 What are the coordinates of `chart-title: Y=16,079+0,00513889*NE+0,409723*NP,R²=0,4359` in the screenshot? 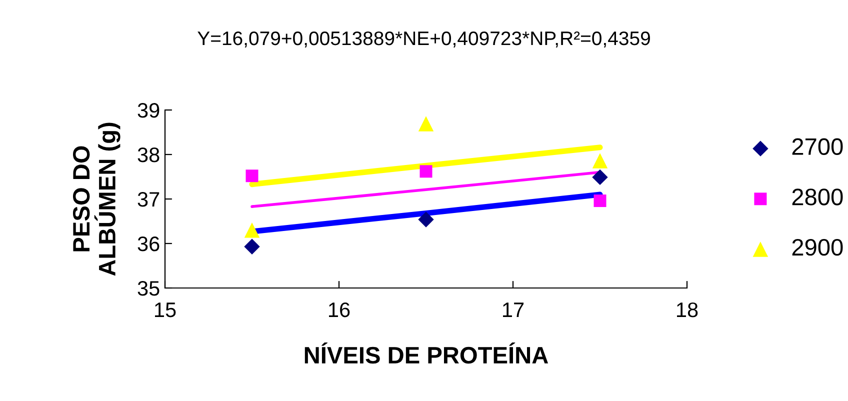 It's located at (424, 39).